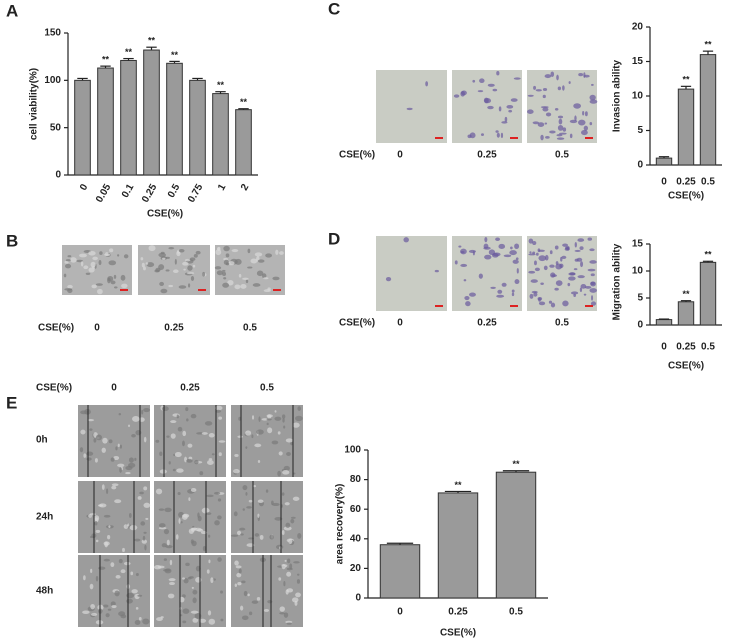 The height and width of the screenshot is (644, 753). I want to click on scale-bar, so click(439, 306).